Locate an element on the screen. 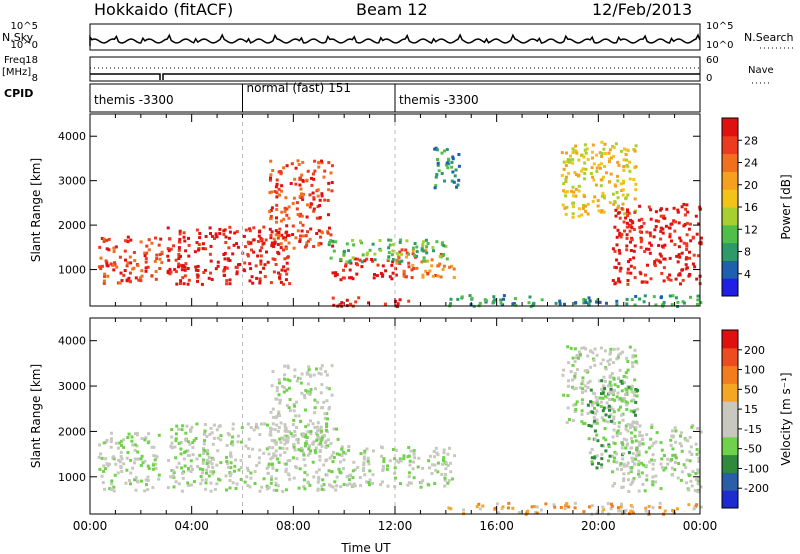  y-axis-label: Slant Range [km] is located at coordinates (36, 416).